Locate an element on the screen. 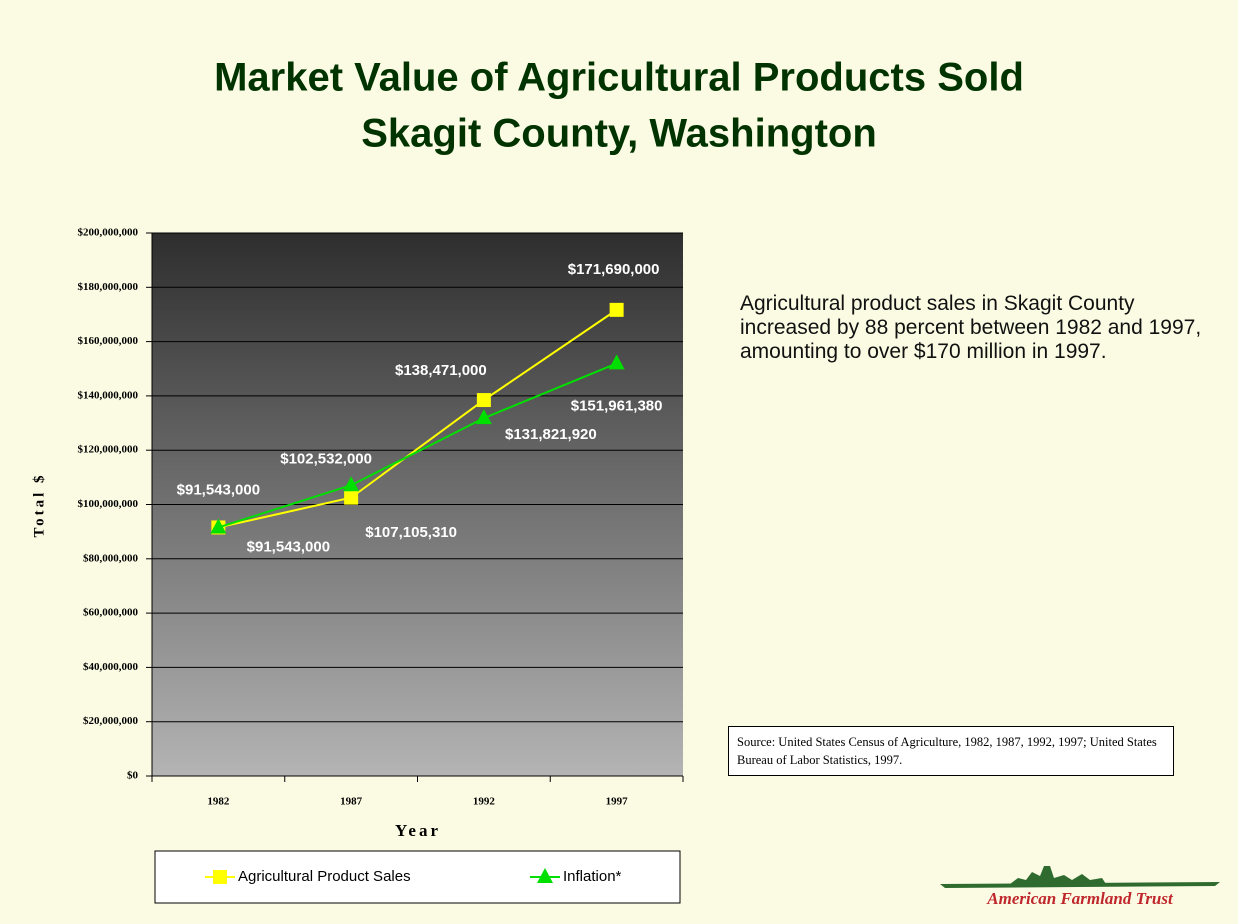 This screenshot has height=924, width=1238. y-tick-label: $120,000,000 is located at coordinates (108, 450).